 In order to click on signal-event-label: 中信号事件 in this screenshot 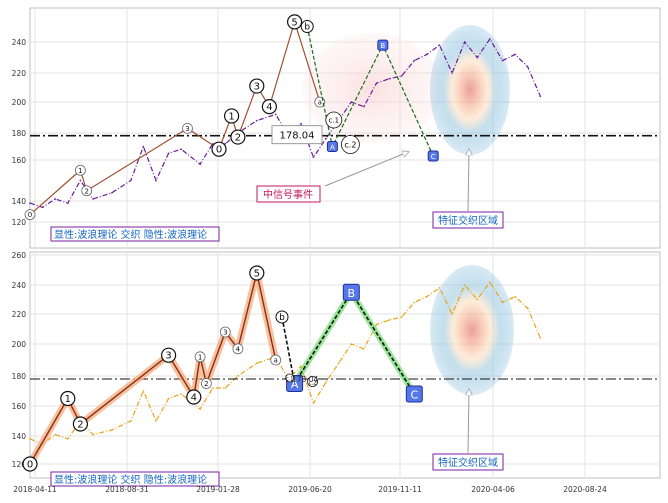, I will do `click(288, 194)`.